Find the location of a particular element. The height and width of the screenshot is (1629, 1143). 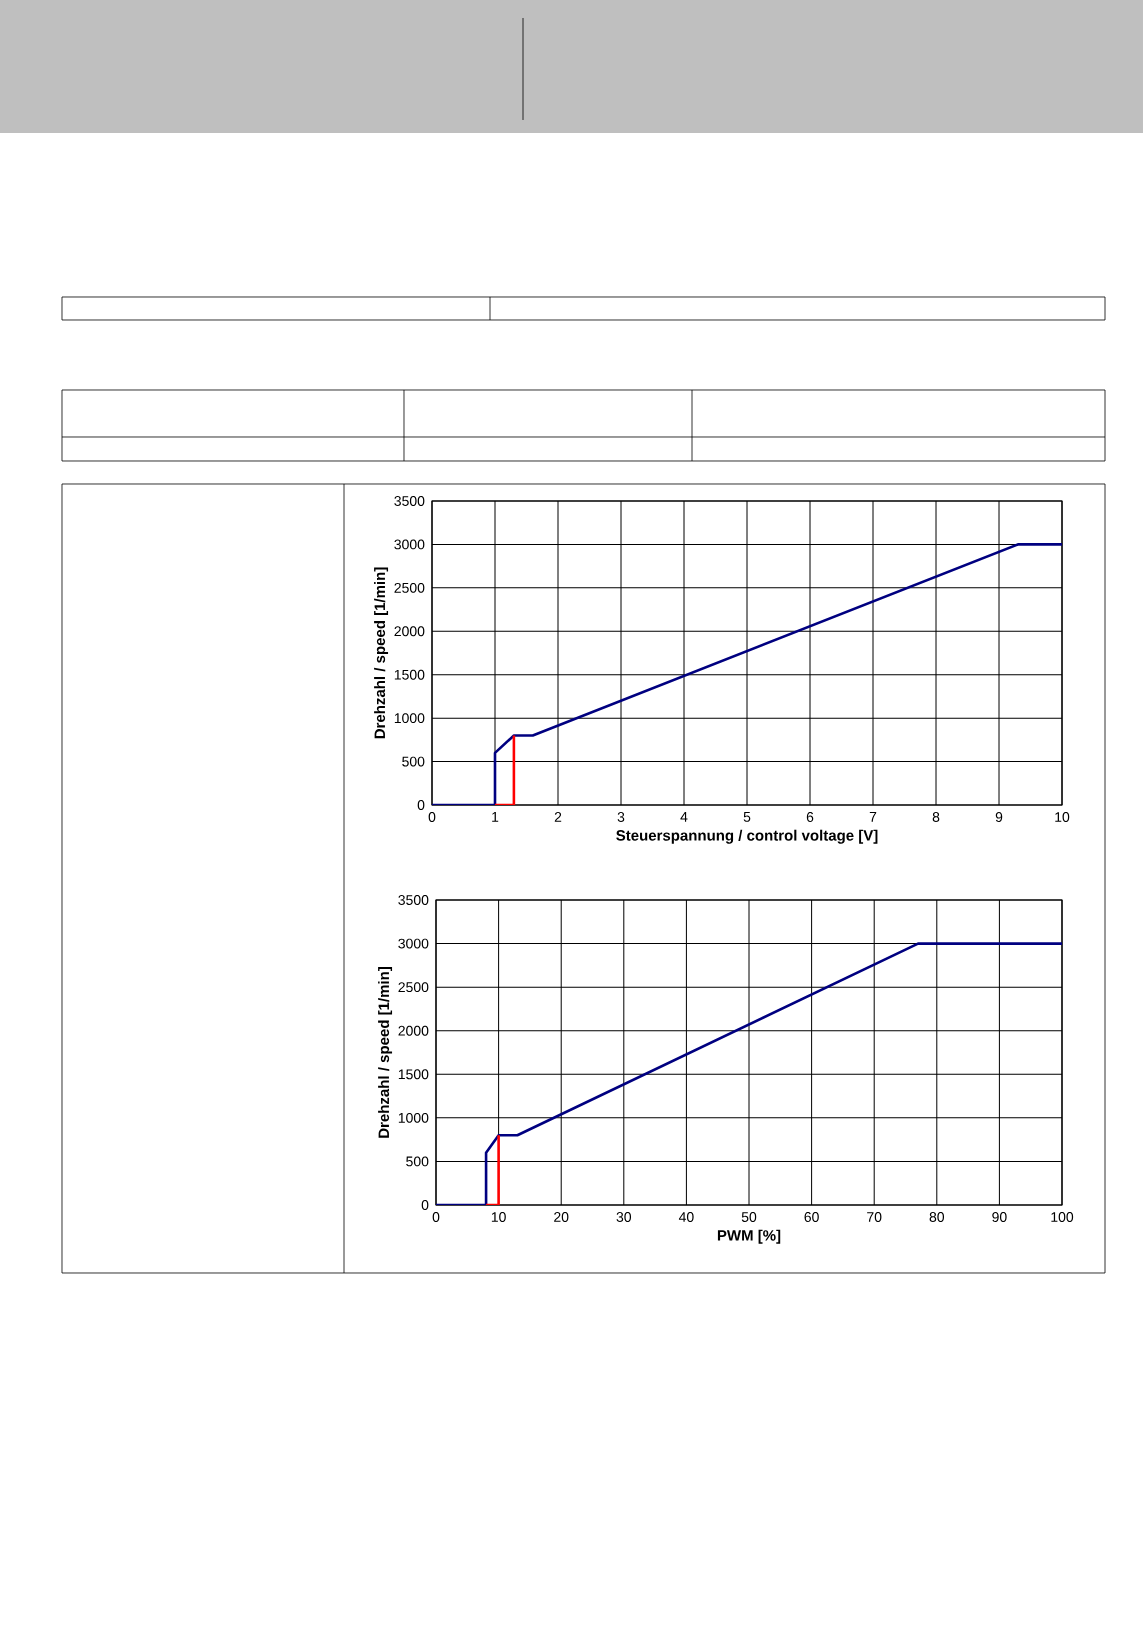

x-tick-label: 80 is located at coordinates (937, 1217).